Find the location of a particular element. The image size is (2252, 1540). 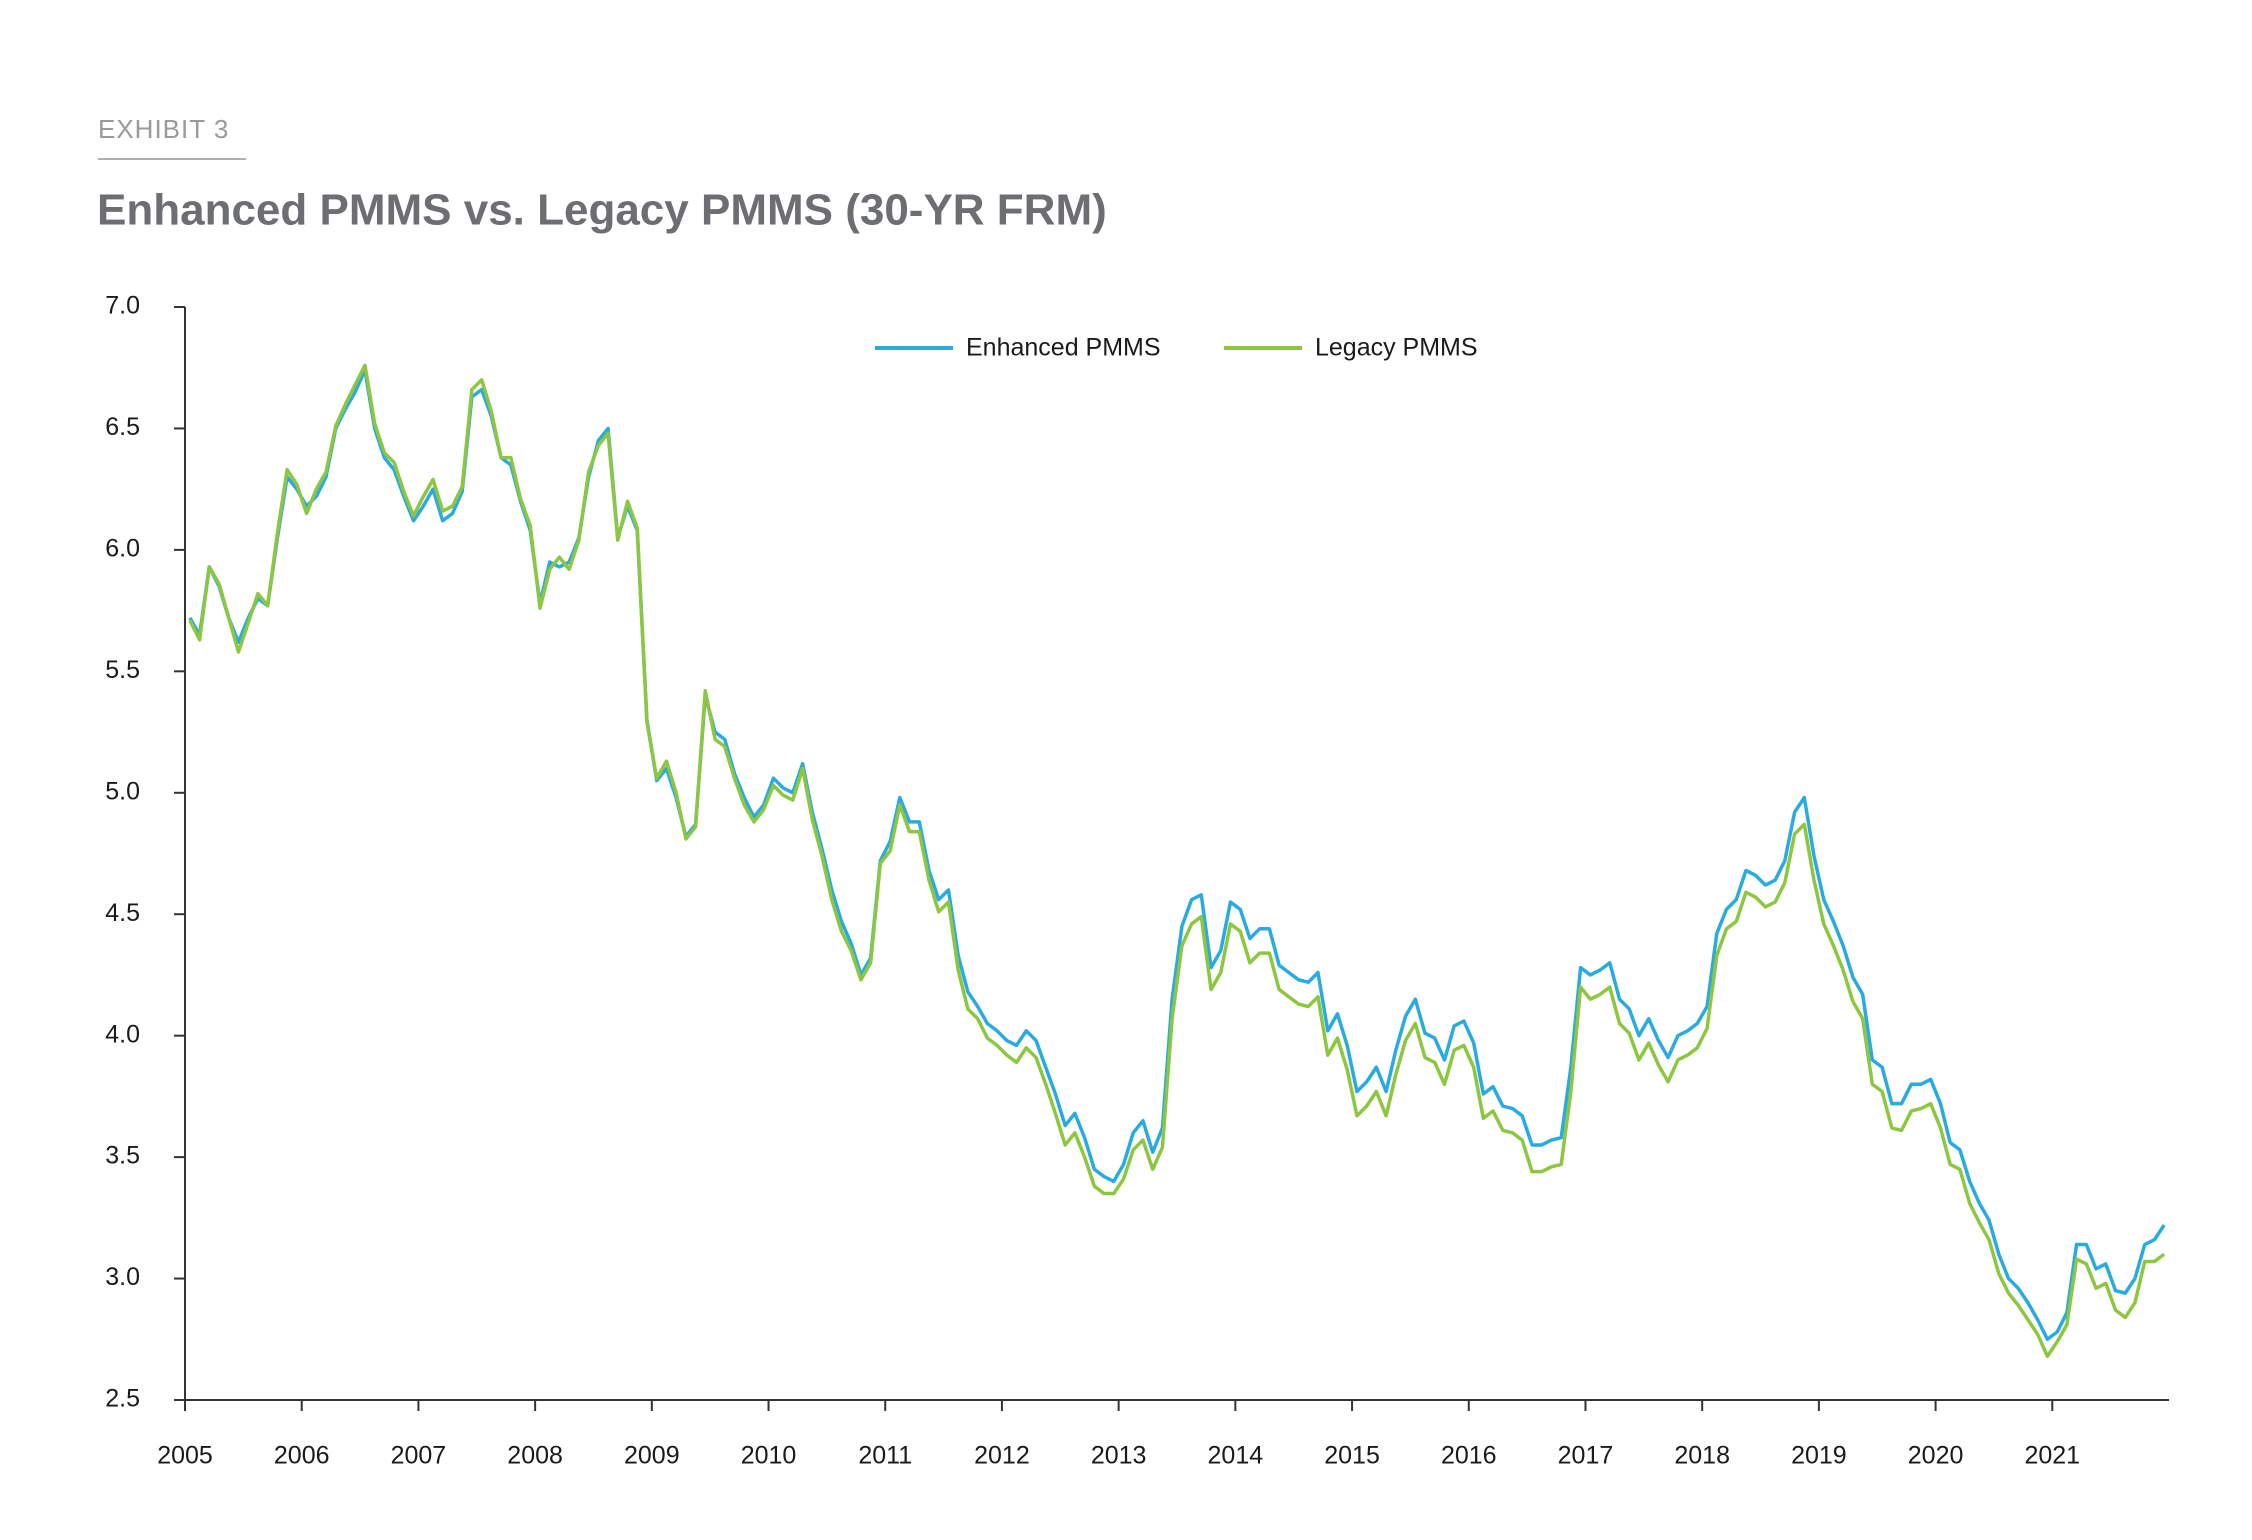

x-tick-label: 2009 is located at coordinates (652, 1456).